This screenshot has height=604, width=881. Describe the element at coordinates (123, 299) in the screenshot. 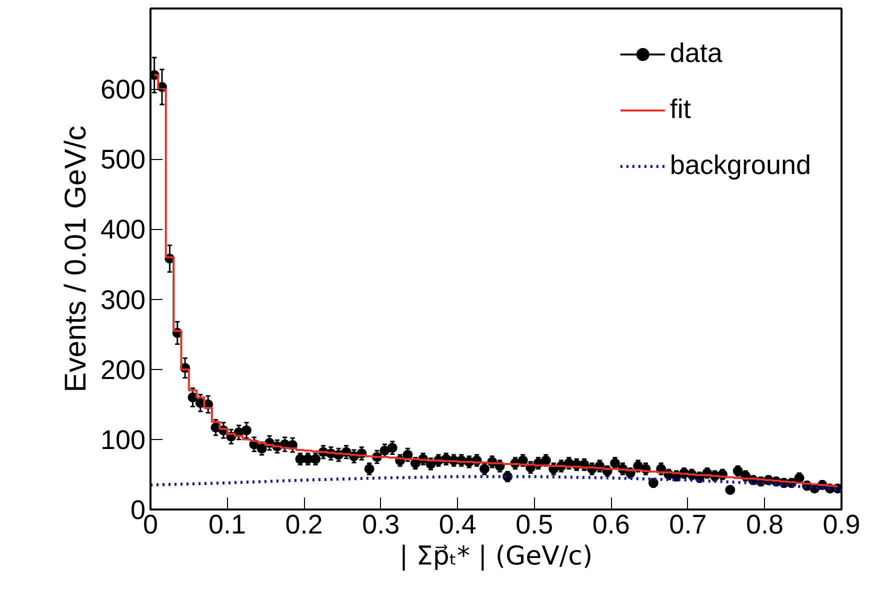

I see `y-tick-label: 300` at that location.